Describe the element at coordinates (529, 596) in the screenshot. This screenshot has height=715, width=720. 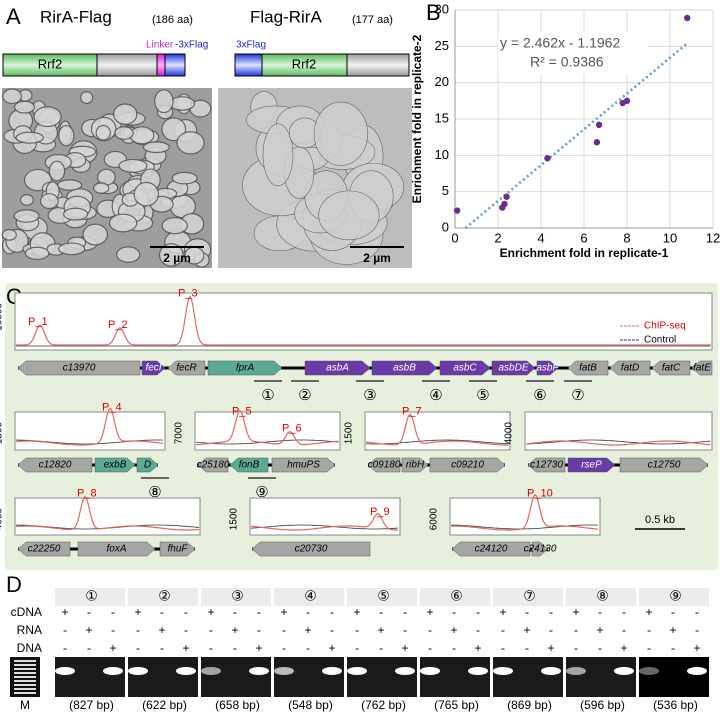
I see `region-label: ⑦` at that location.